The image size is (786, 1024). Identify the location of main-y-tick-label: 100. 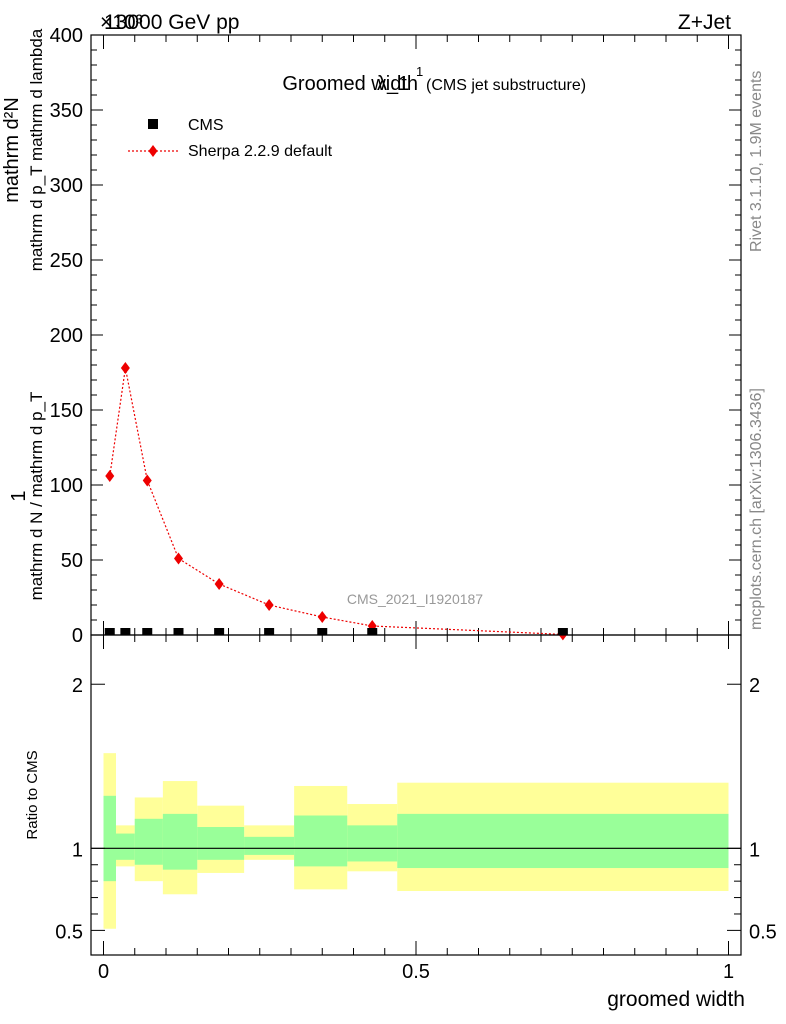
(66, 486).